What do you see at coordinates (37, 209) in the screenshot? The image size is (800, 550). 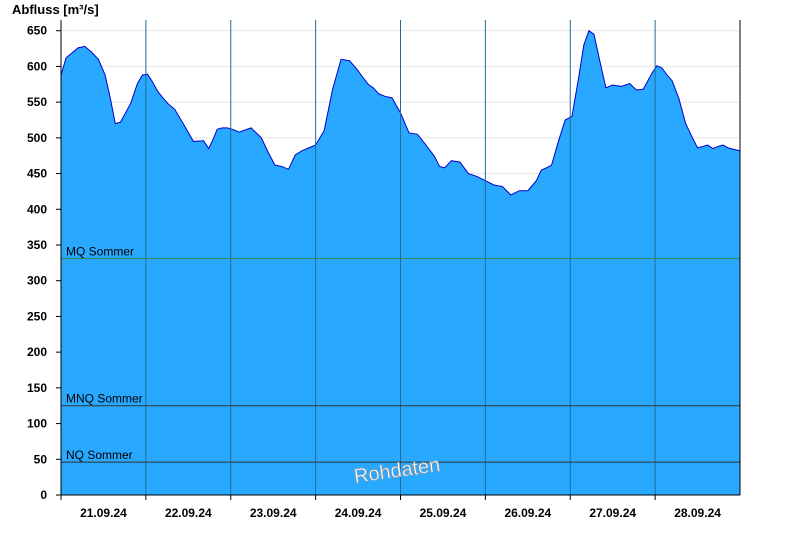 I see `y-tick-label-400: 400` at bounding box center [37, 209].